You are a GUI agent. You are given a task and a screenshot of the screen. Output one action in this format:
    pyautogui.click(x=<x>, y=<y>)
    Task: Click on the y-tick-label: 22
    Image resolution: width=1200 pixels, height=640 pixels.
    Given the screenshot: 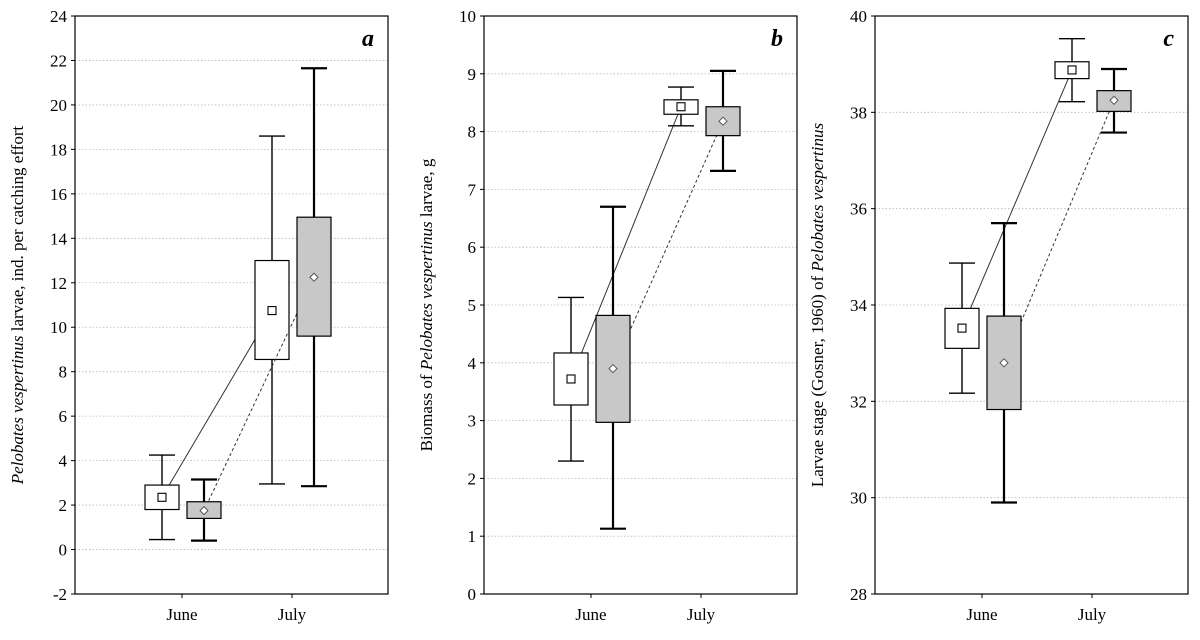 What is the action you would take?
    pyautogui.click(x=58, y=60)
    